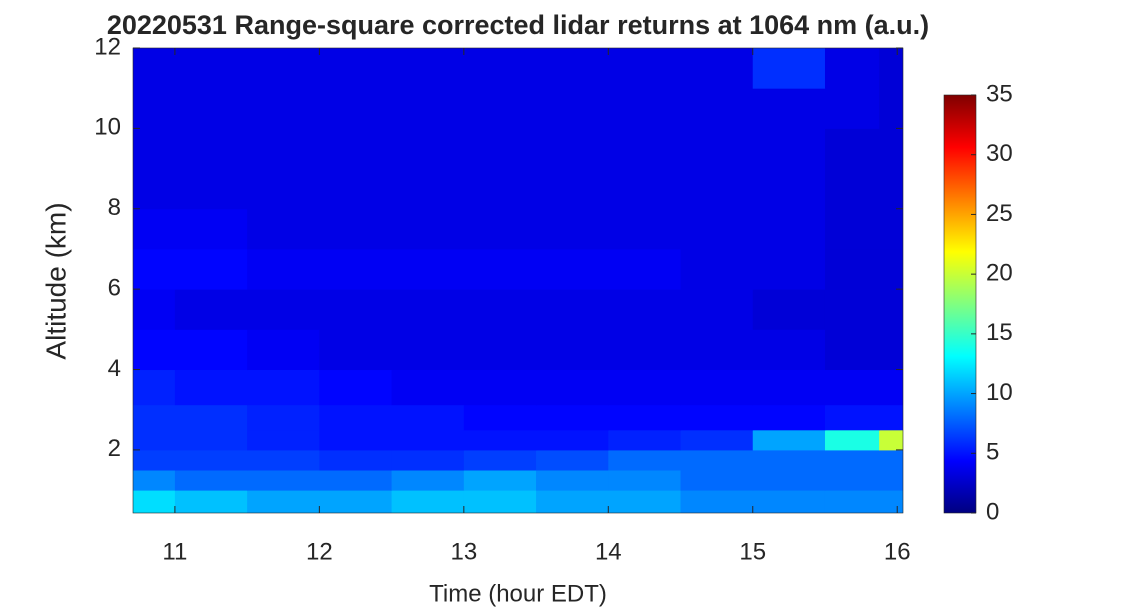 Image resolution: width=1146 pixels, height=609 pixels. What do you see at coordinates (319, 551) in the screenshot?
I see `x-tick-label: 12` at bounding box center [319, 551].